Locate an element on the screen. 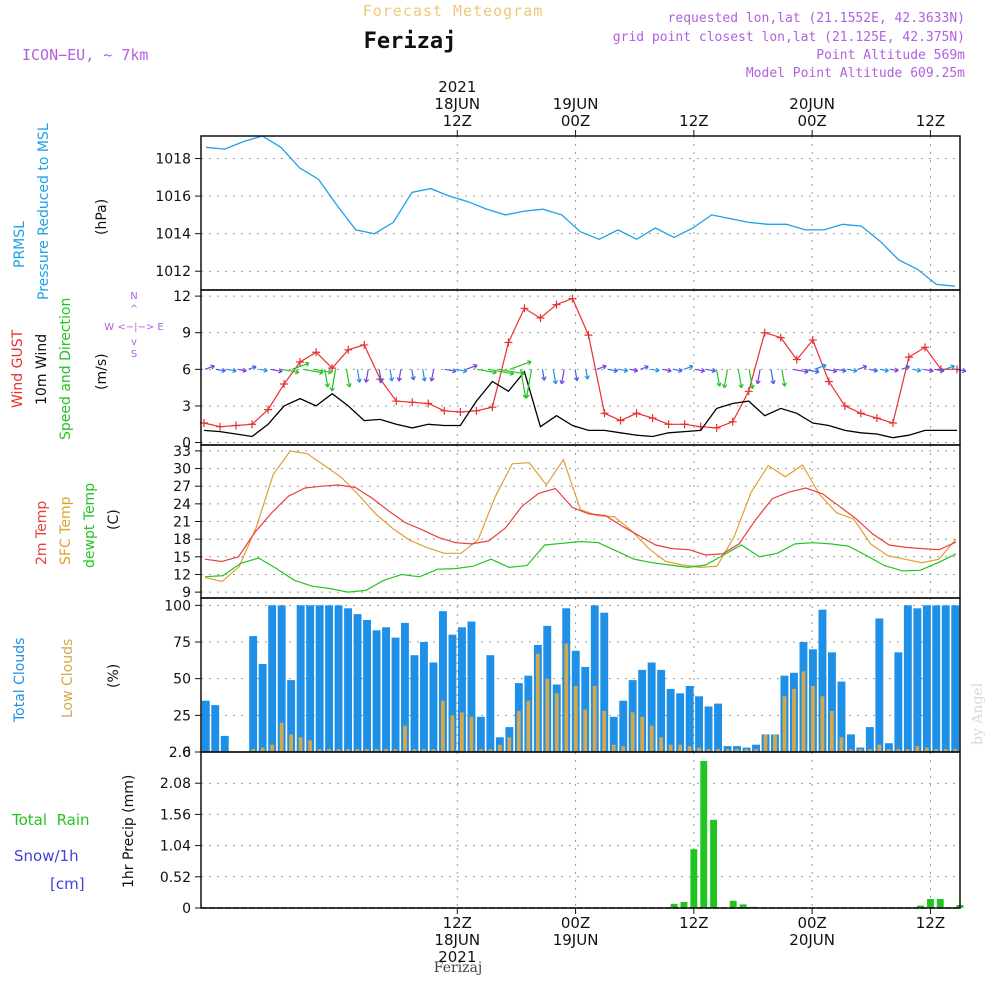 This screenshot has width=1000, height=1000. pressure-line is located at coordinates (580, 211).